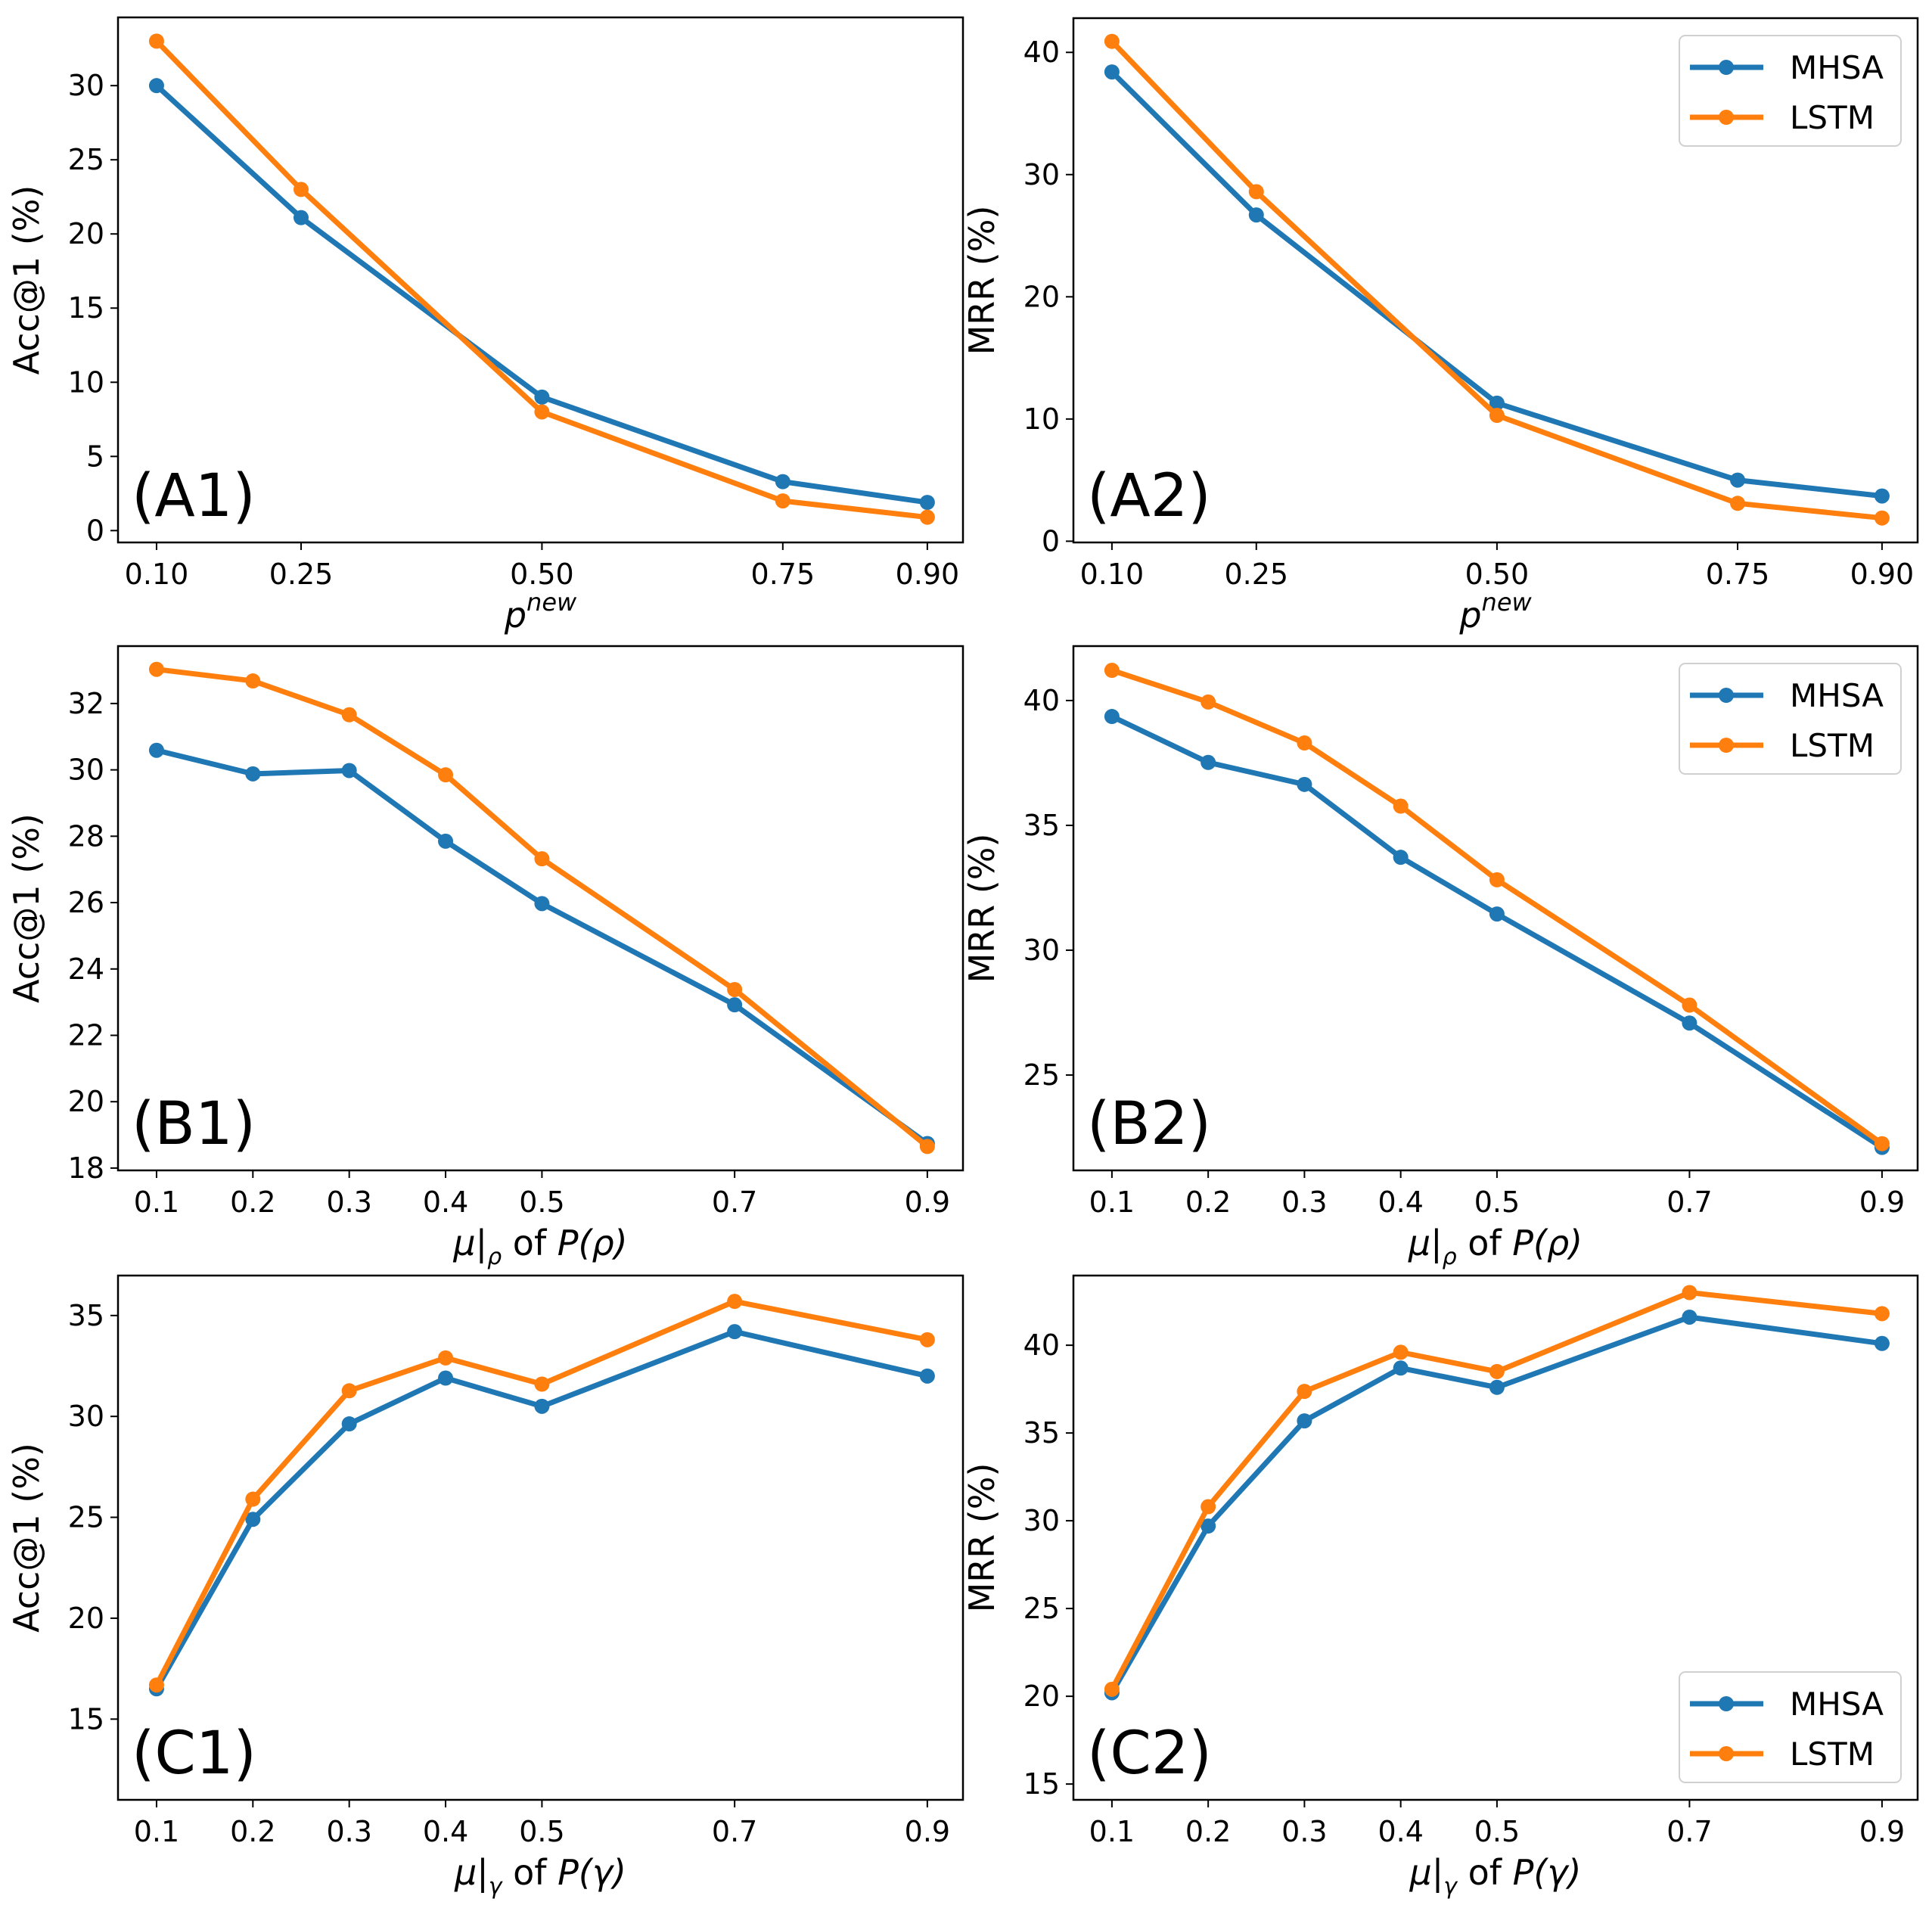  Describe the element at coordinates (1304, 1831) in the screenshot. I see `x-tick-label: 0.3` at that location.